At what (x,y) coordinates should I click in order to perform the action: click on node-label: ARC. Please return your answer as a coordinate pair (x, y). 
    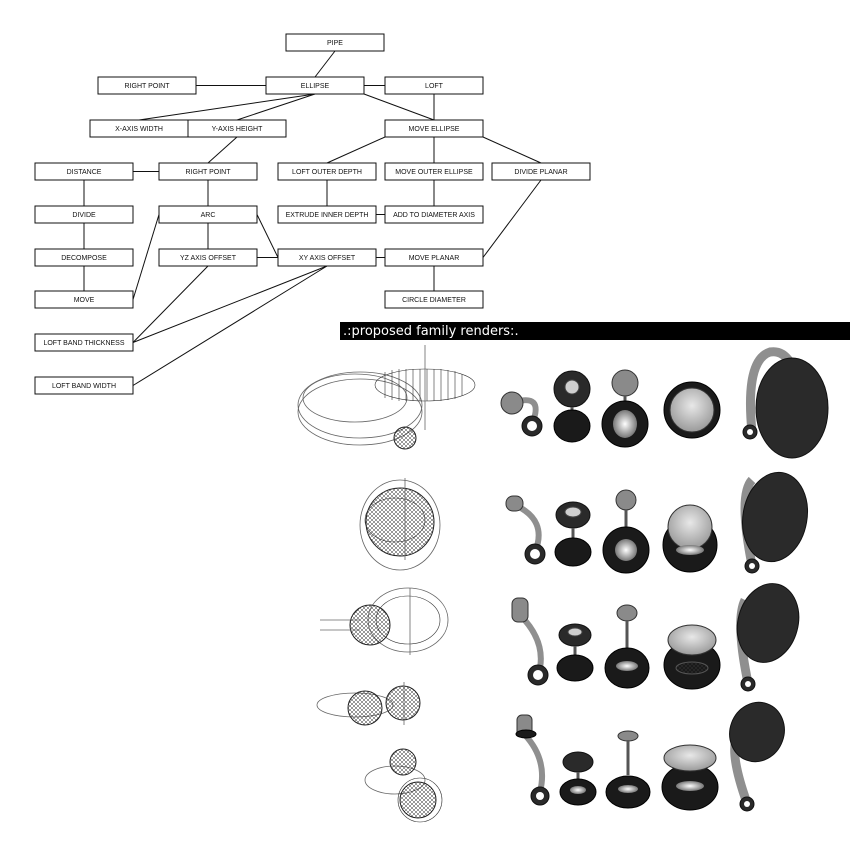
    Looking at the image, I should click on (208, 215).